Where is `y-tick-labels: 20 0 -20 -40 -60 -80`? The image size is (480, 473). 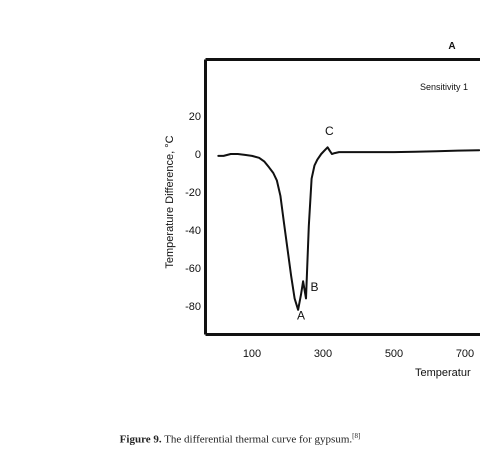 y-tick-labels: 20 0 -20 -40 -60 -80 is located at coordinates (193, 212).